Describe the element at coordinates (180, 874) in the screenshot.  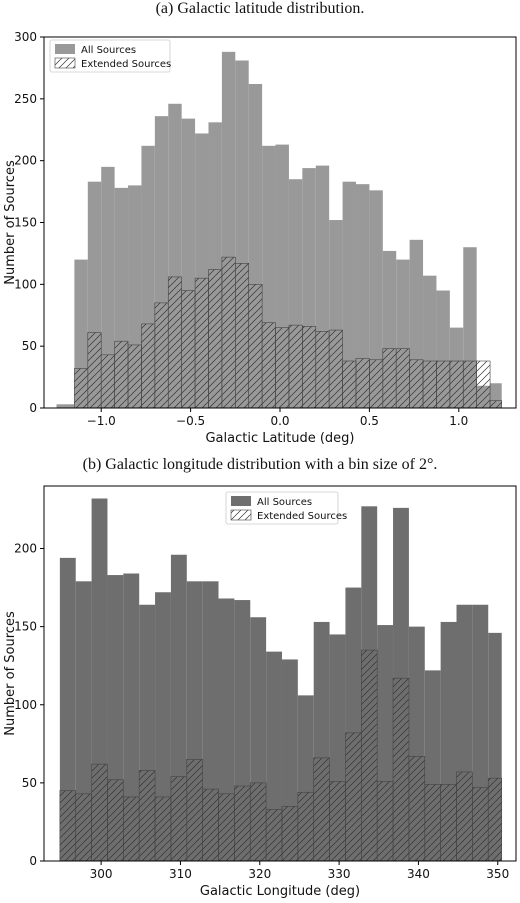
I see `x-tick-label: 310` at that location.